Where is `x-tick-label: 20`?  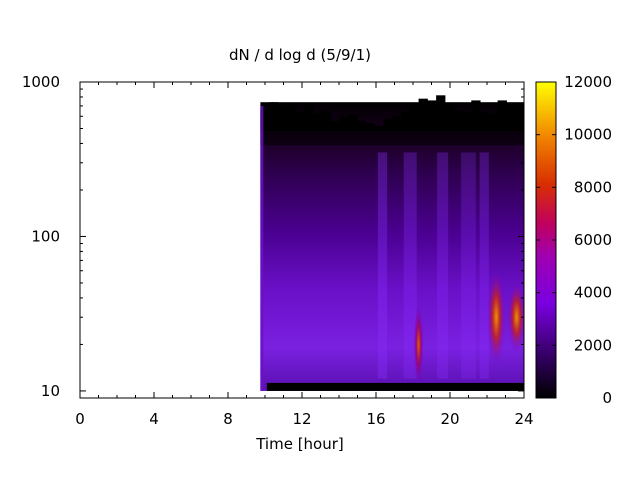 x-tick-label: 20 is located at coordinates (449, 419).